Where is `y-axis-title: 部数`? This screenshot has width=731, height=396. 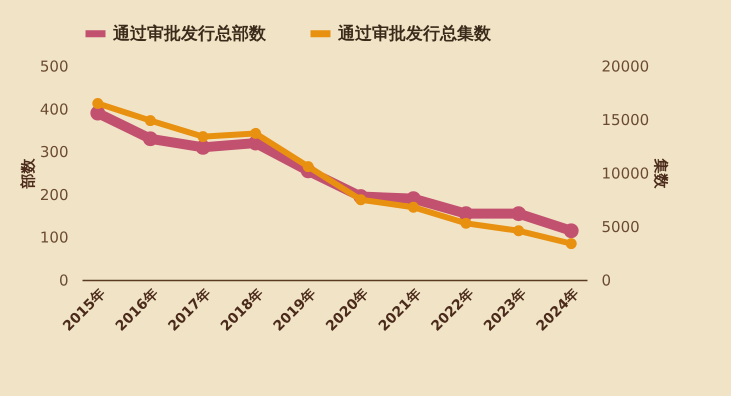 y-axis-title: 部数 is located at coordinates (27, 174).